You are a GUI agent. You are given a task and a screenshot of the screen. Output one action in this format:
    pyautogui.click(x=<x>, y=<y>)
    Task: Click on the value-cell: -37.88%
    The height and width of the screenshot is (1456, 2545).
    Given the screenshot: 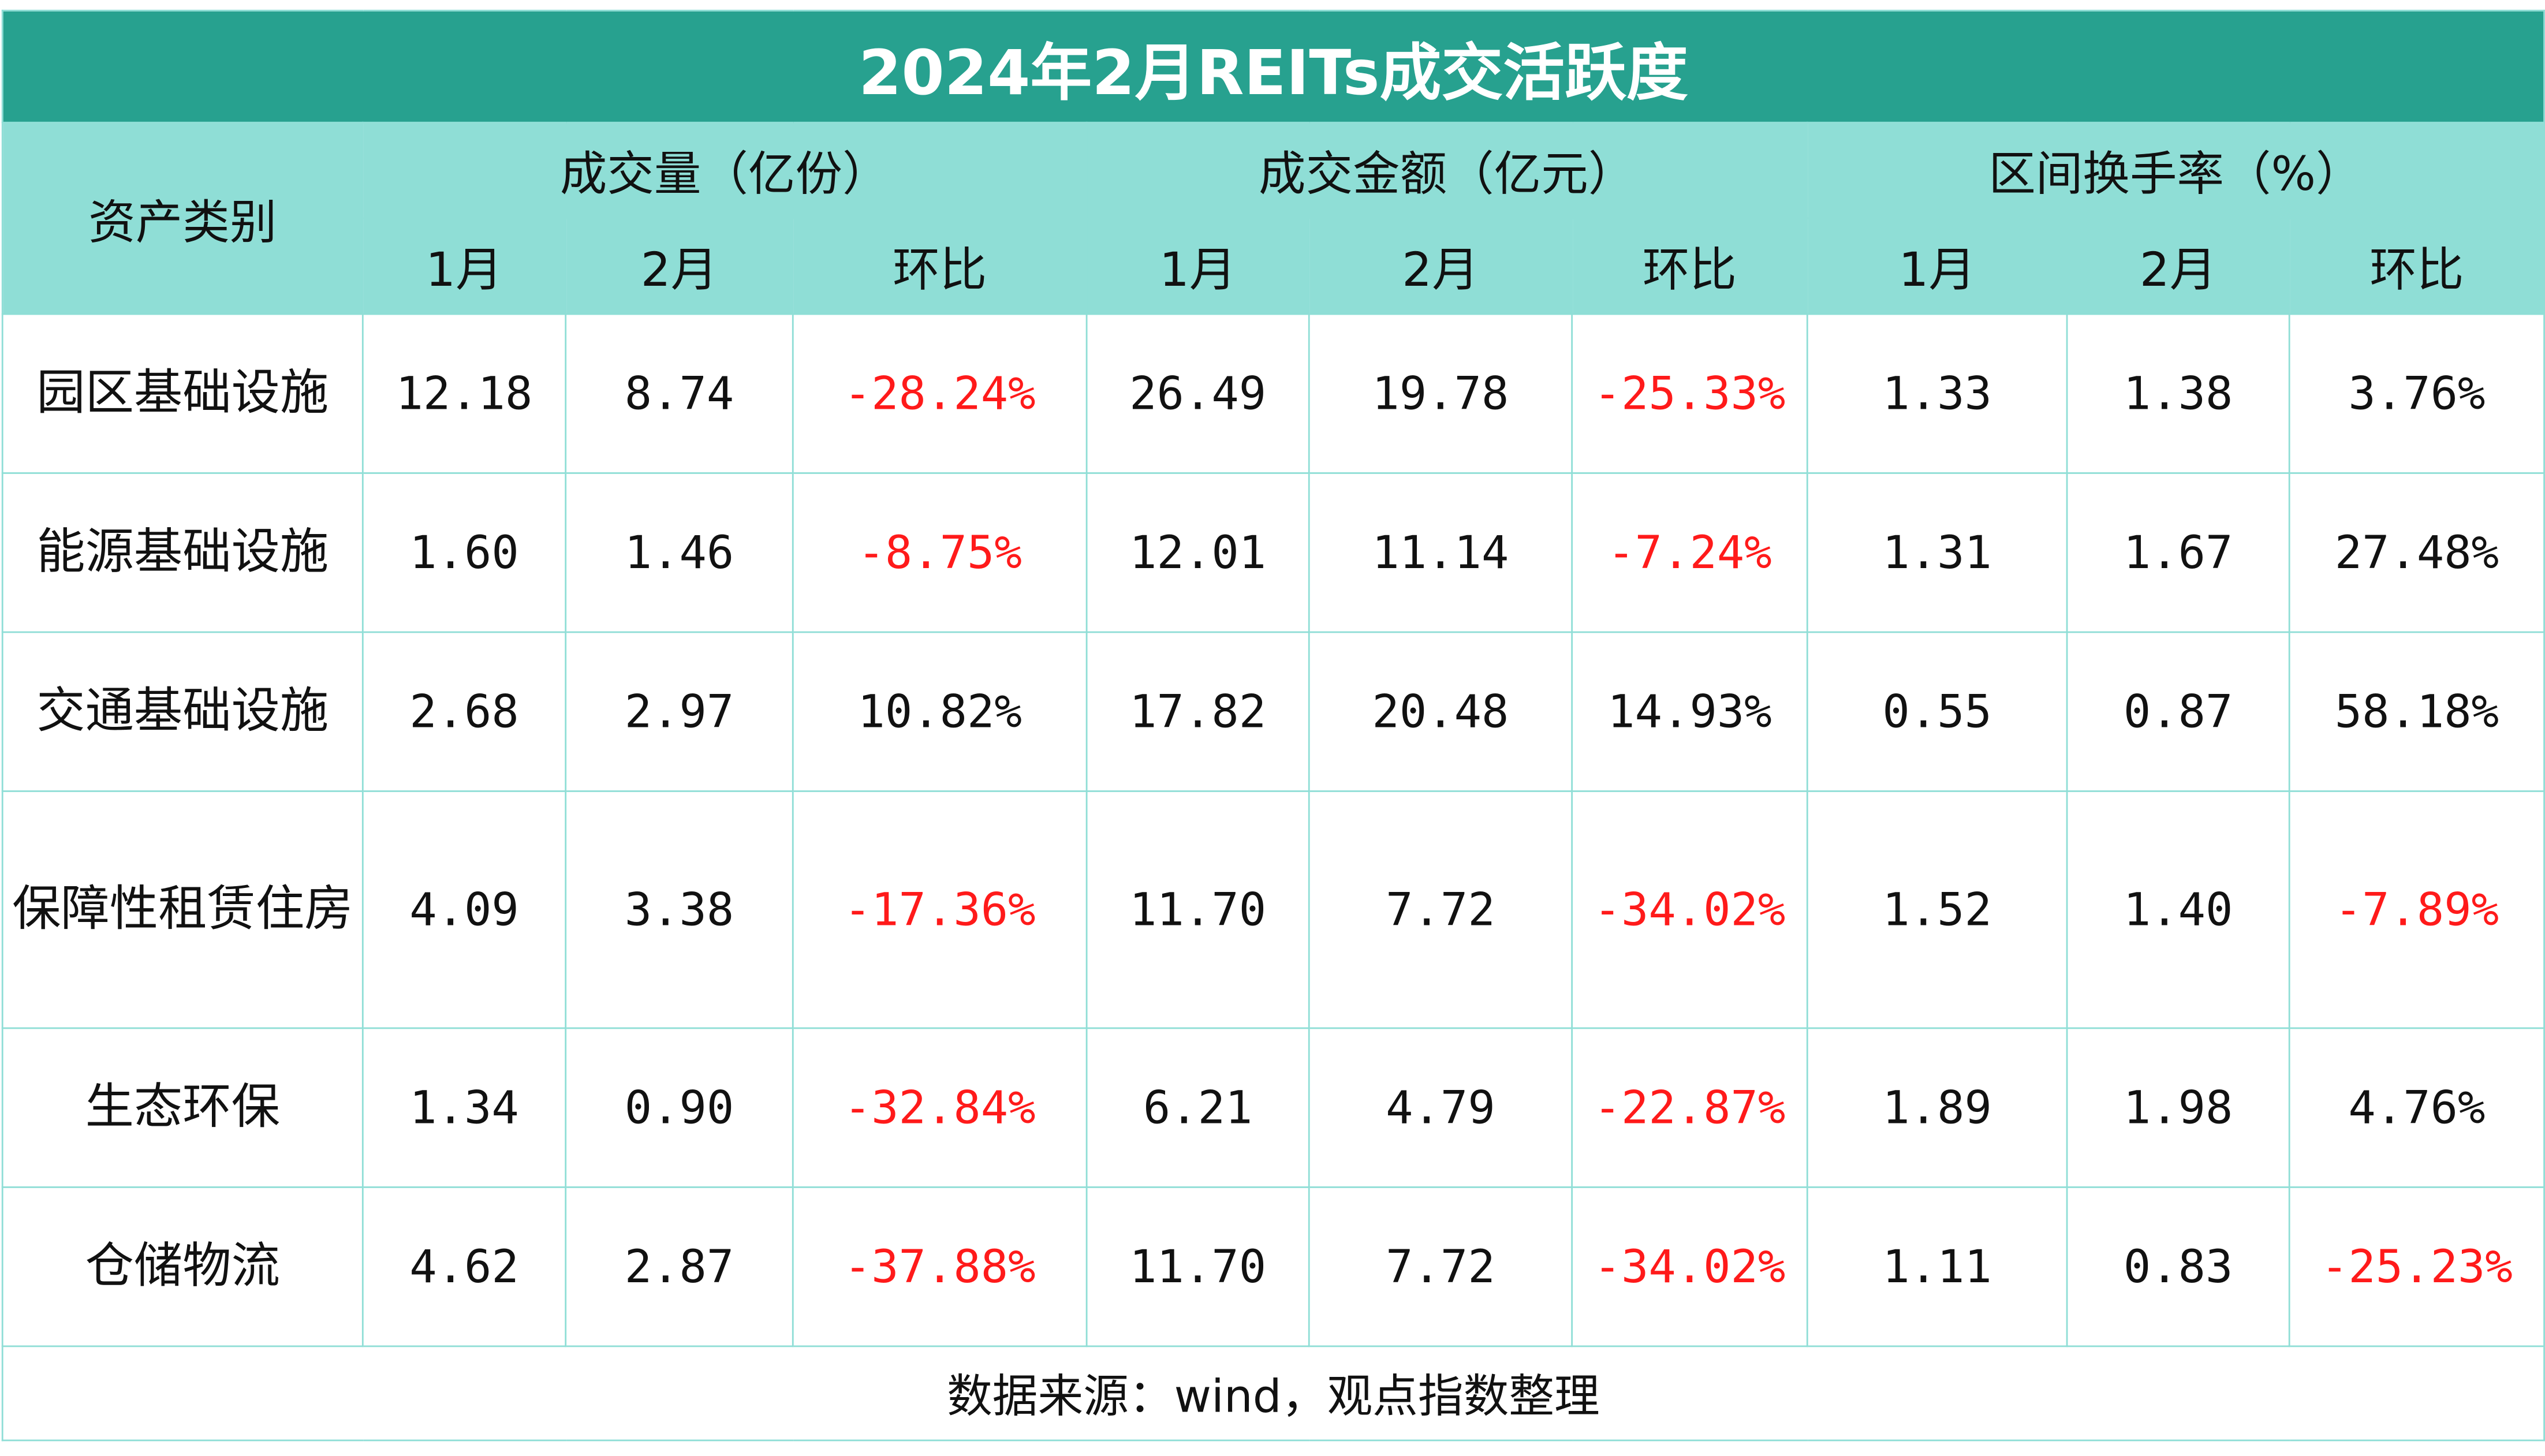 What is the action you would take?
    pyautogui.click(x=940, y=1266)
    